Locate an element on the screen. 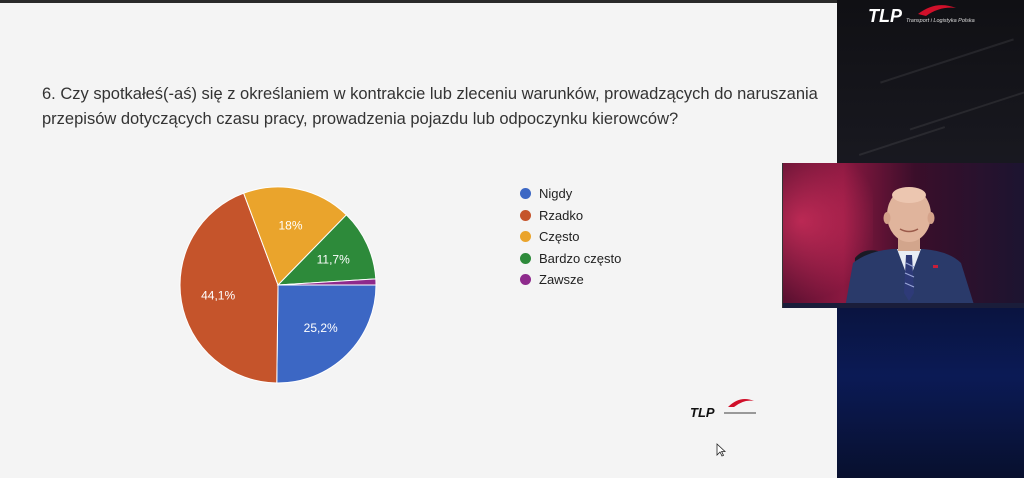  top-logo-subtitle: Transport i Logistyka Polska is located at coordinates (940, 21).